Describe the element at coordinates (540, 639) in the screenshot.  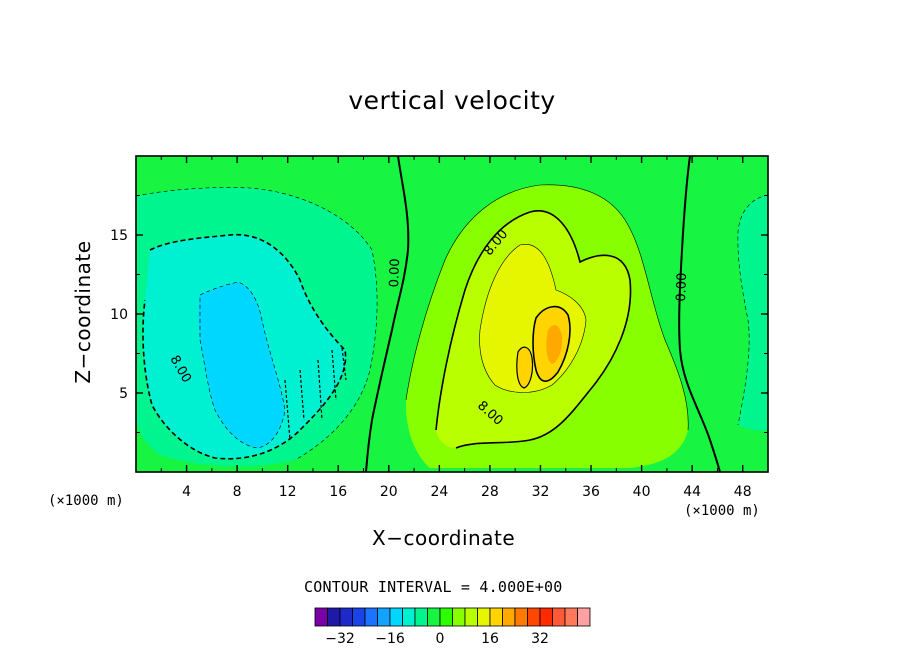
I see `colorbar-tick-label: 32` at that location.